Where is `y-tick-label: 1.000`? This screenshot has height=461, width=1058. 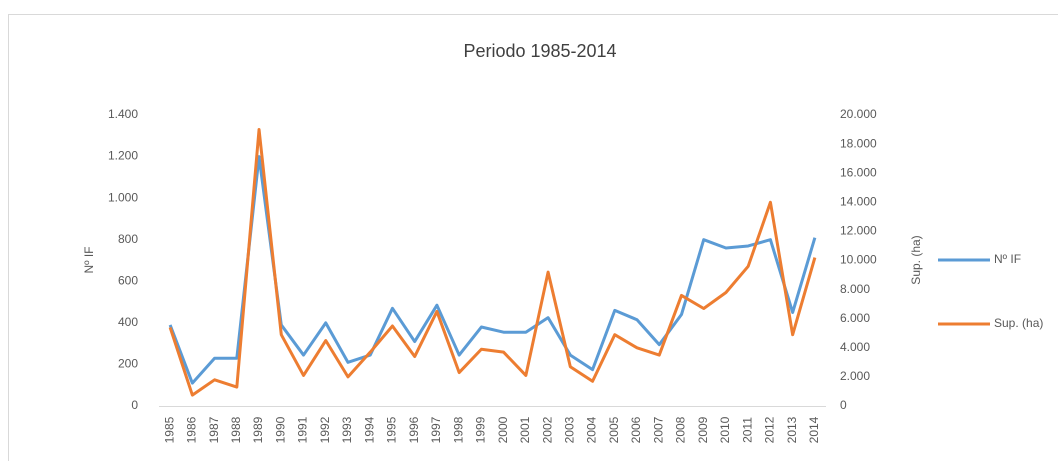 y-tick-label: 1.000 is located at coordinates (123, 197).